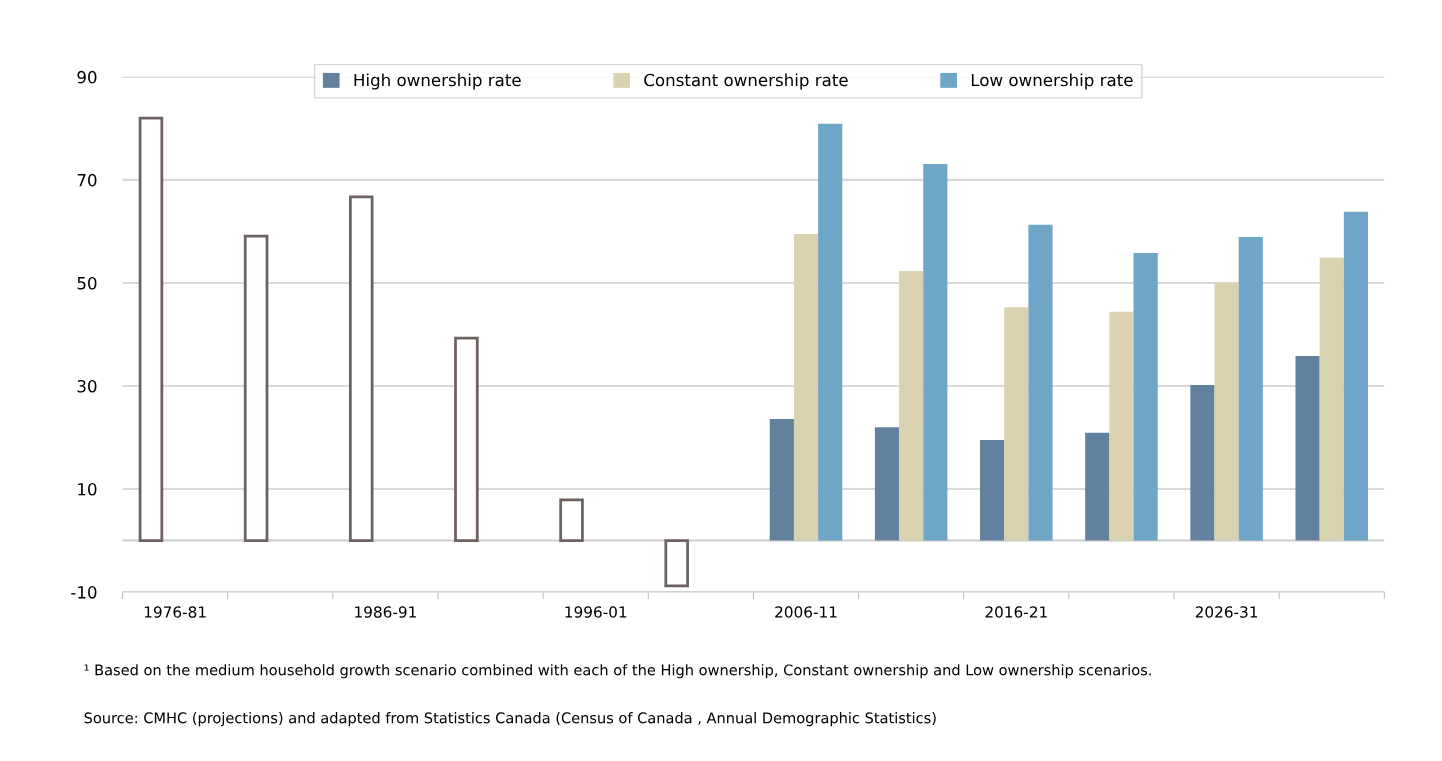 Image resolution: width=1442 pixels, height=761 pixels. What do you see at coordinates (87, 386) in the screenshot?
I see `y-tick-label: 30` at bounding box center [87, 386].